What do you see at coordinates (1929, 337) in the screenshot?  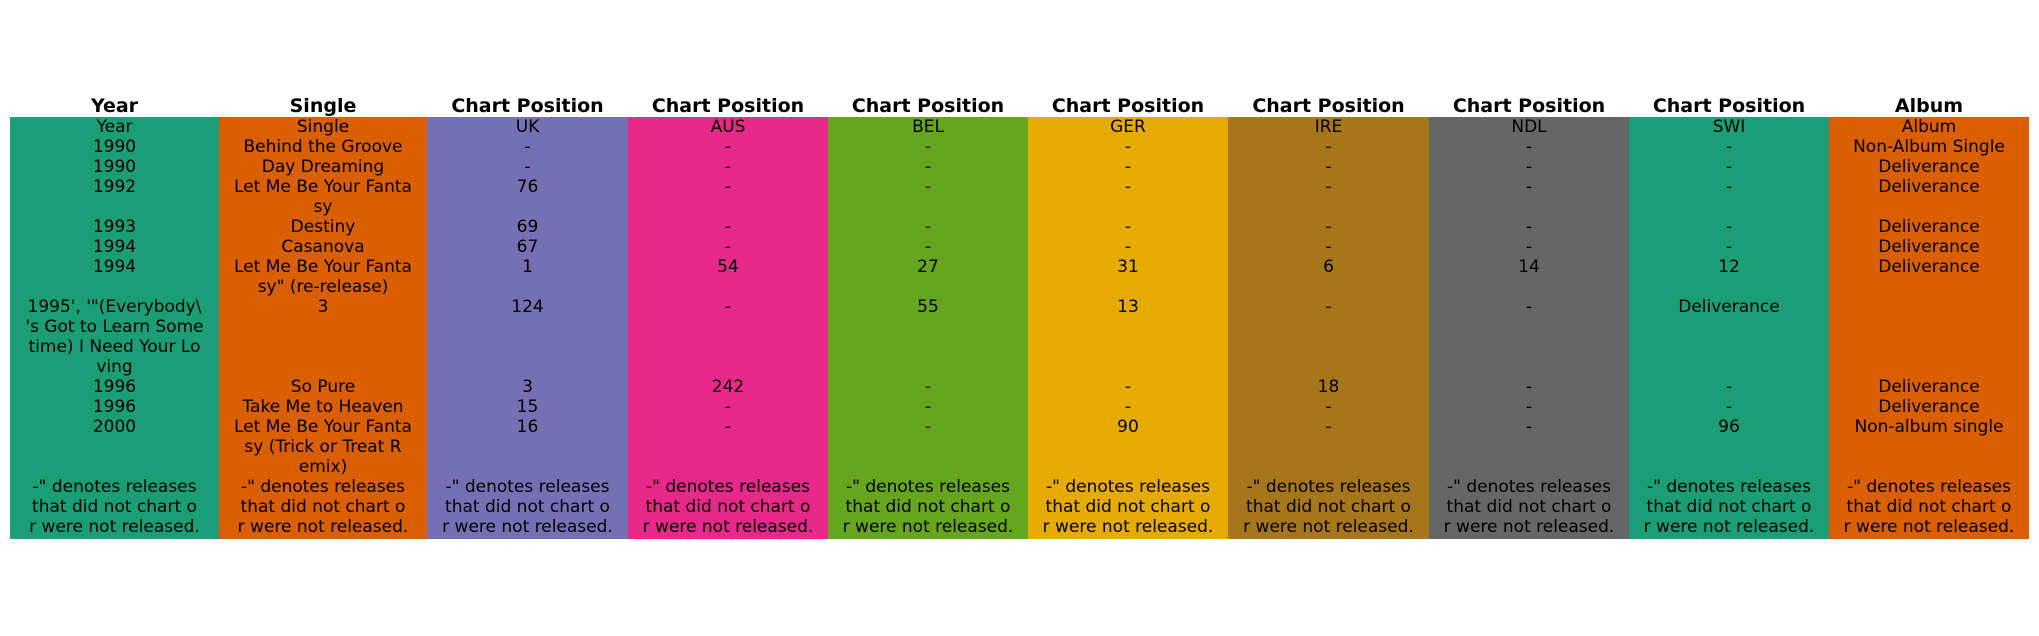 I see `table-cell` at bounding box center [1929, 337].